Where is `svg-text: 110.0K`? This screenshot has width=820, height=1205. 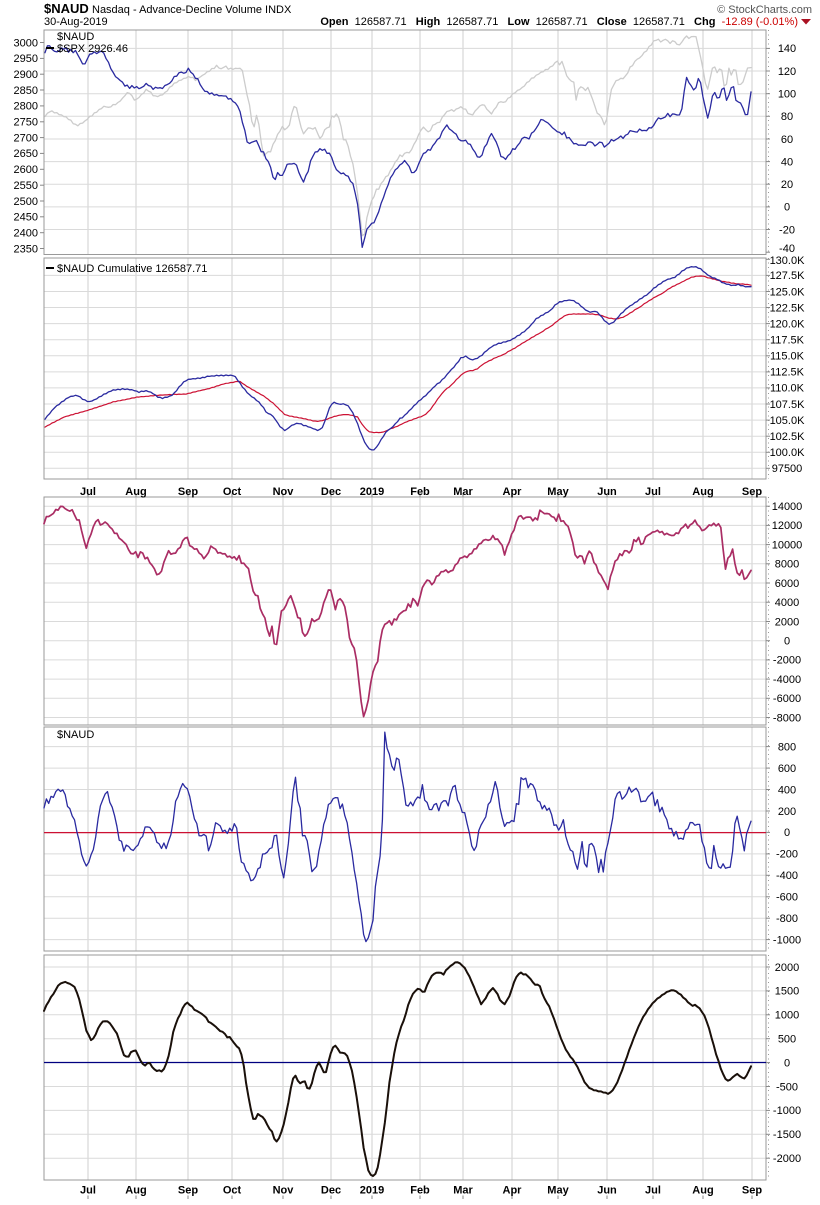
svg-text: 110.0K is located at coordinates (787, 389).